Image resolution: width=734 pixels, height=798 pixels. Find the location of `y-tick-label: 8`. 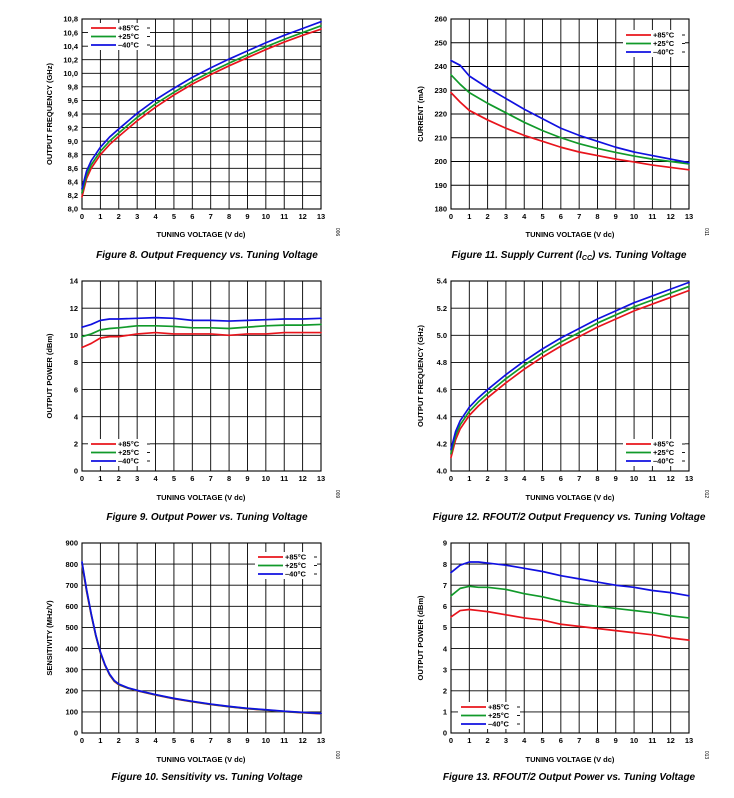

y-tick-label: 8 is located at coordinates (445, 564).